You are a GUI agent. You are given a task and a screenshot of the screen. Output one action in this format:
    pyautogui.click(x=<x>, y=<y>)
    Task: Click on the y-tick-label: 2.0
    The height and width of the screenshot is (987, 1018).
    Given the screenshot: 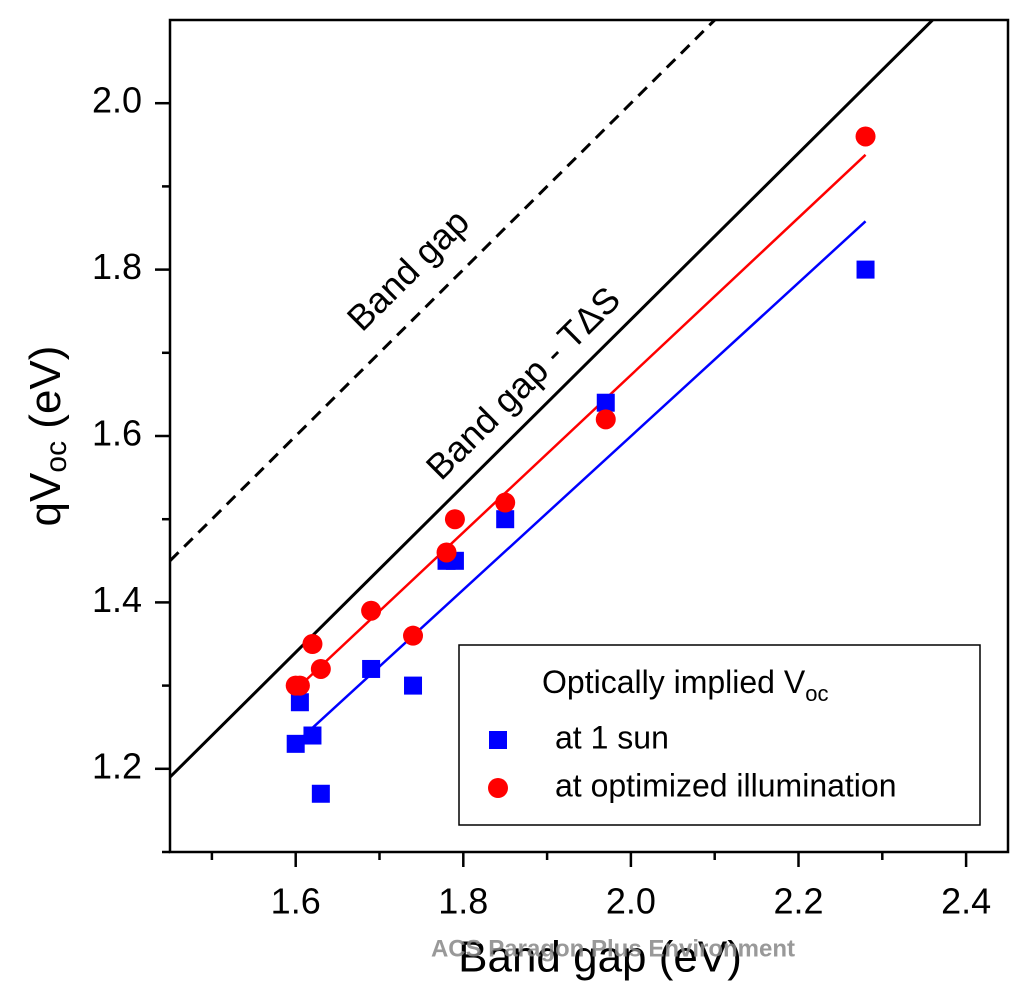 What is the action you would take?
    pyautogui.click(x=117, y=100)
    